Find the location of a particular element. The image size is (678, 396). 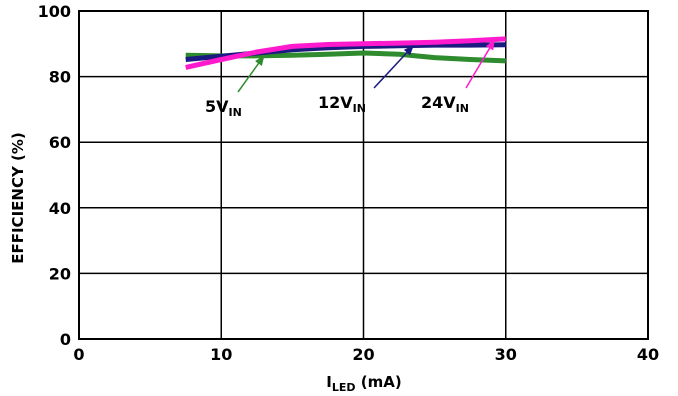

x-tick-label: 0 is located at coordinates (78, 354).